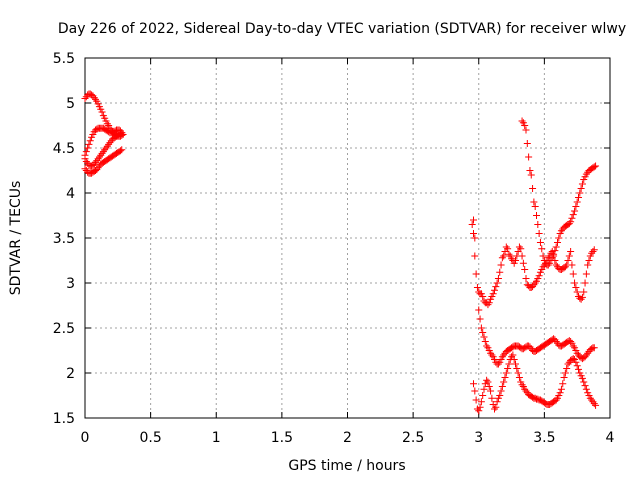 The height and width of the screenshot is (480, 640). Describe the element at coordinates (85, 438) in the screenshot. I see `x-tick-label: 0` at that location.